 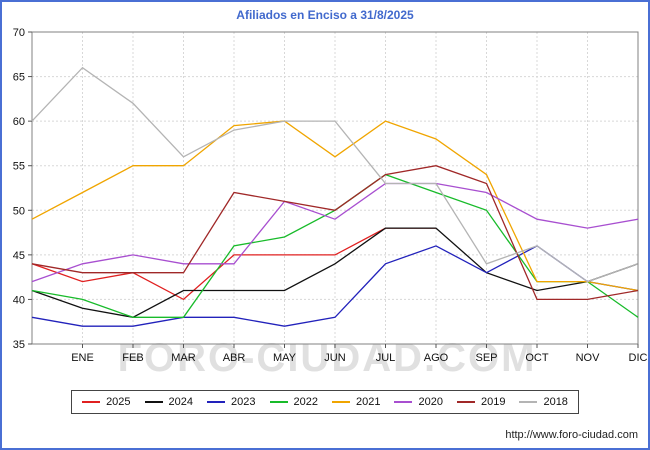 I want to click on legend-swatch-2019, so click(x=465, y=402).